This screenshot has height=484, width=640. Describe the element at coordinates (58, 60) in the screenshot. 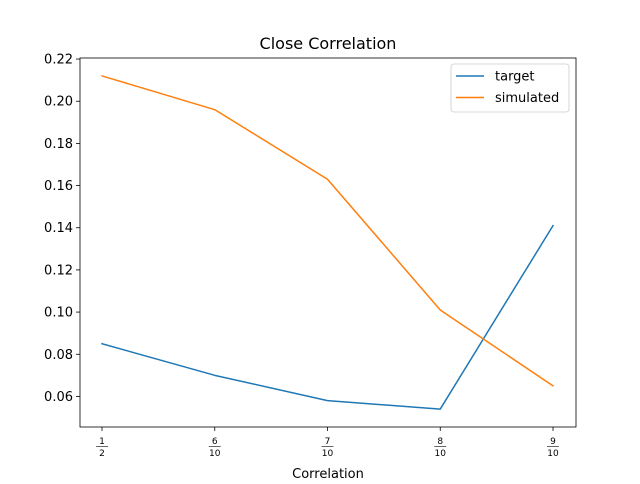

I see `y-tick-label: 0.22` at that location.